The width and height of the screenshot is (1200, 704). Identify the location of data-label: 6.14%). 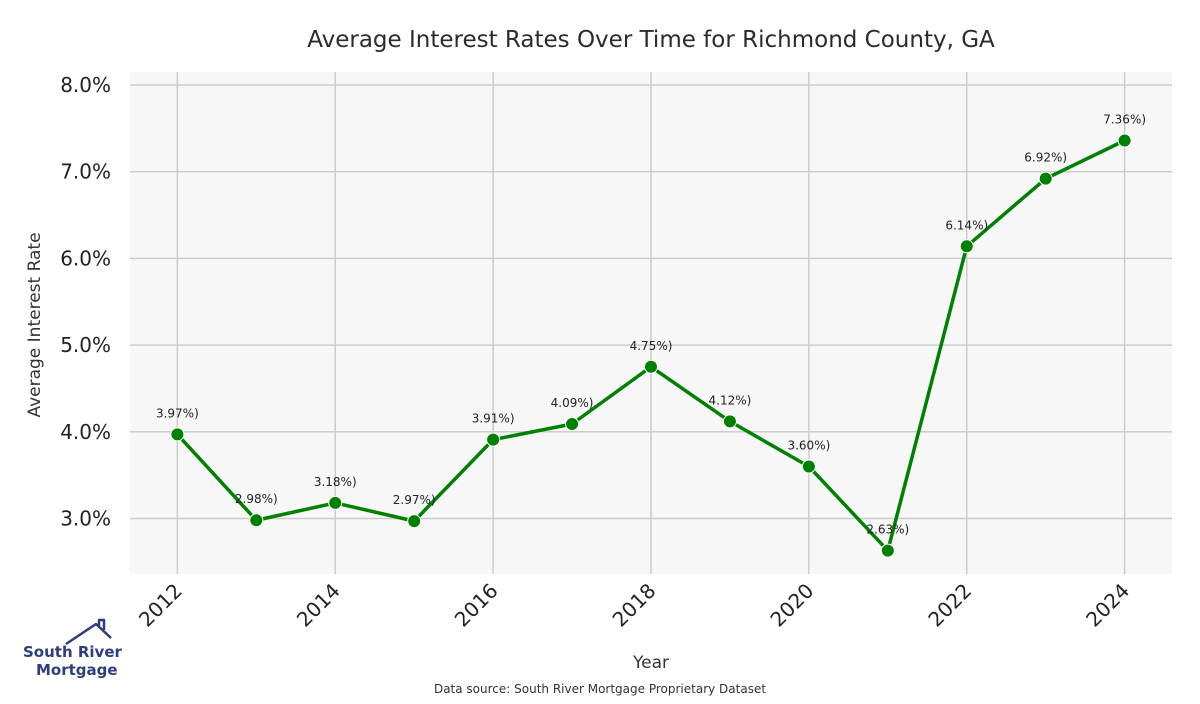
(966, 225).